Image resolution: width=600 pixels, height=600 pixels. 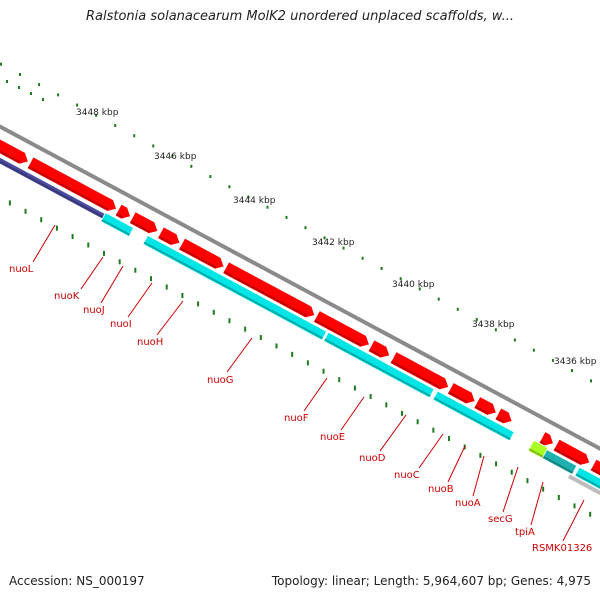 I want to click on gene-label-tpiA: tpiA, so click(x=525, y=532).